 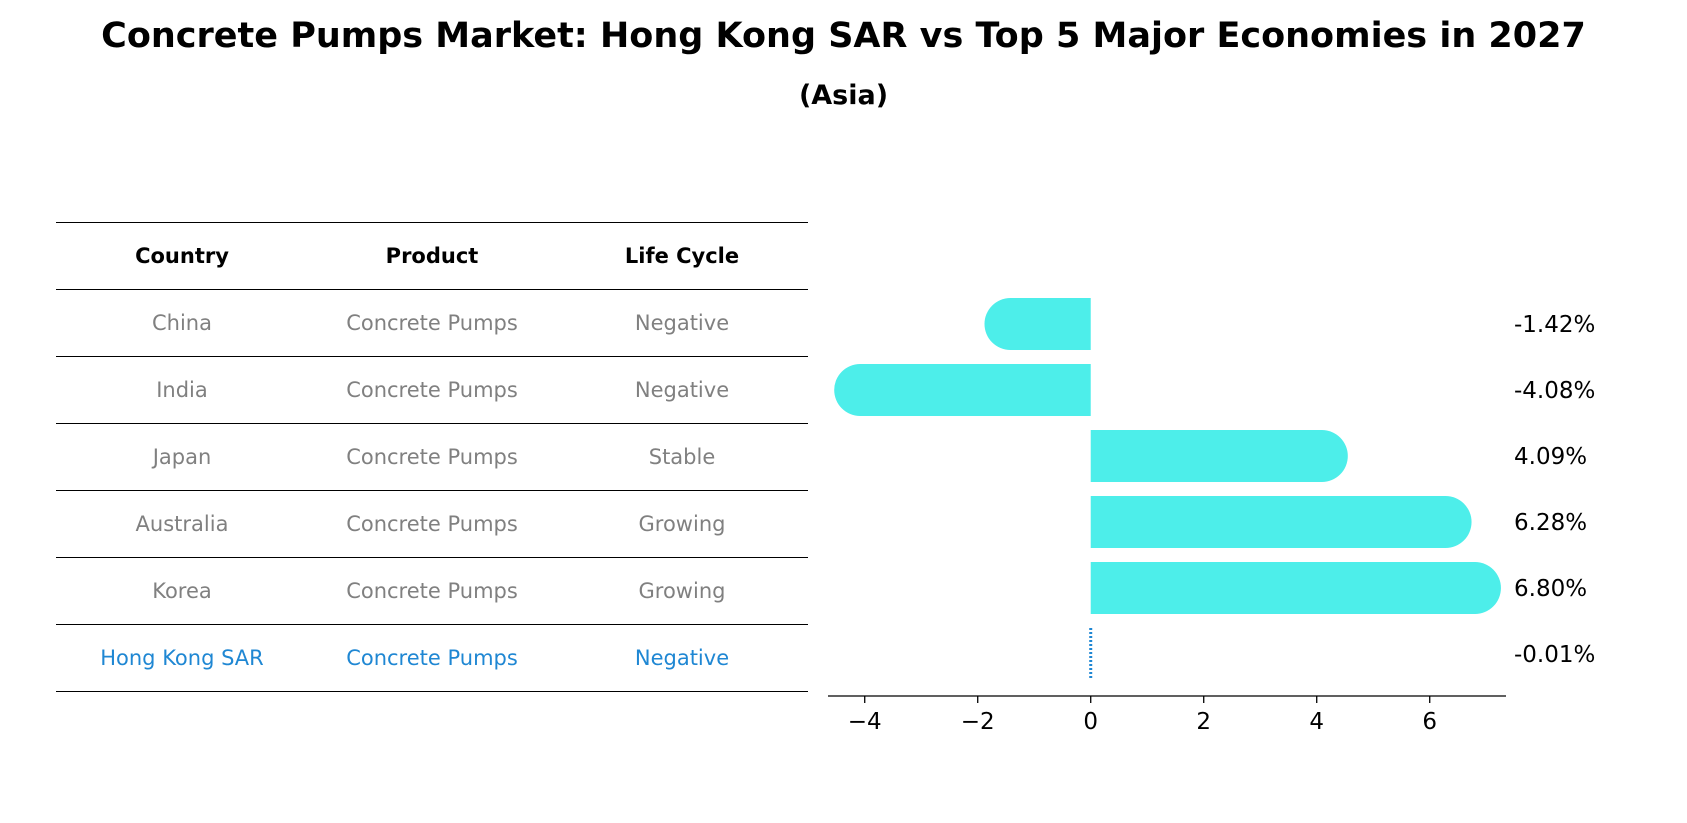 I want to click on x-tick-label: −4, so click(x=865, y=722).